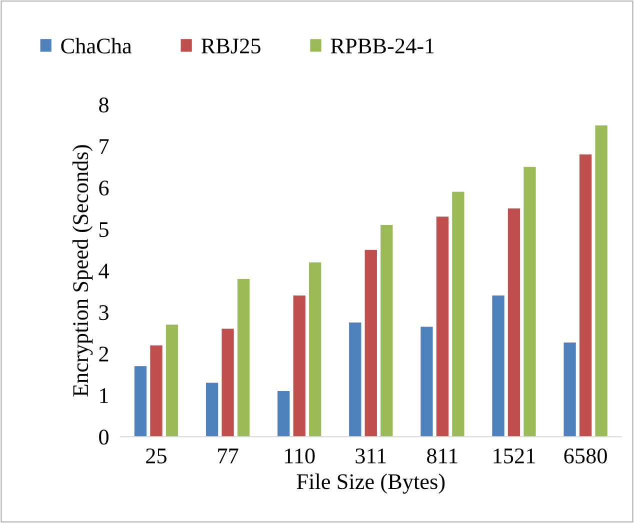 The width and height of the screenshot is (634, 523). I want to click on y-tick-label: 8, so click(103, 105).